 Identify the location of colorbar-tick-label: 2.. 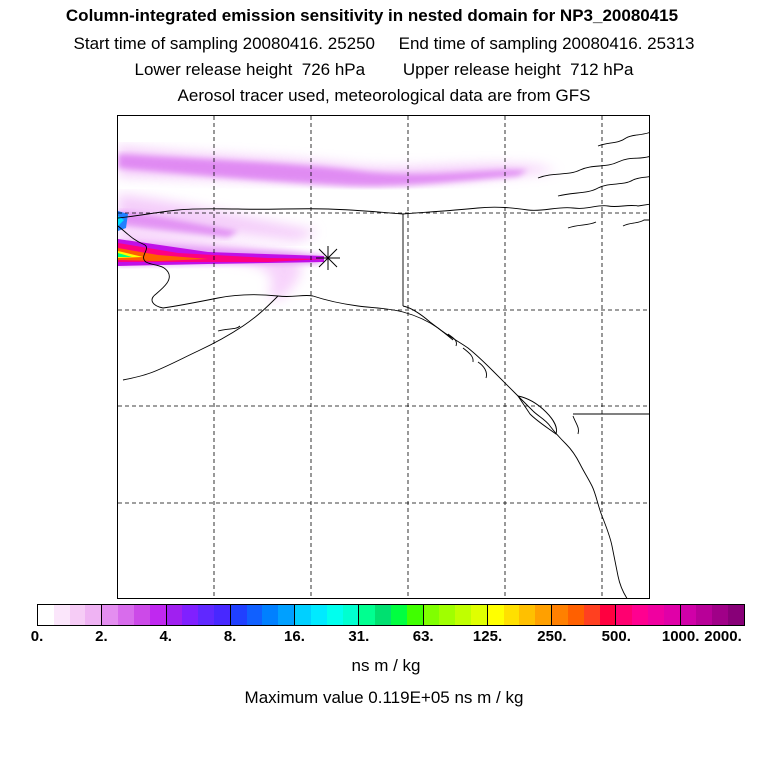
(101, 636).